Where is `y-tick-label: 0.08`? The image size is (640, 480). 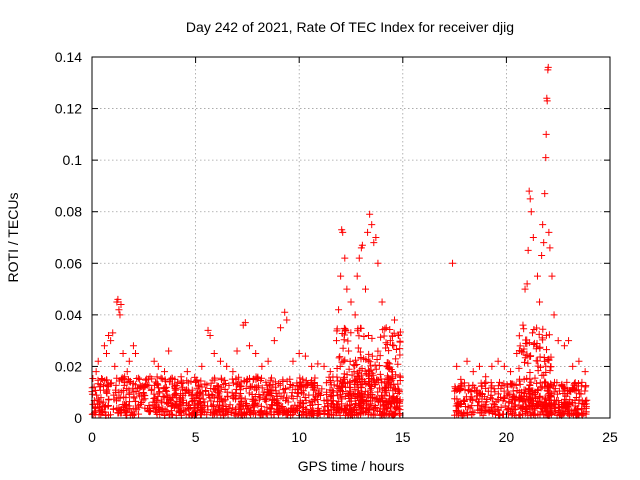 y-tick-label: 0.08 is located at coordinates (68, 212).